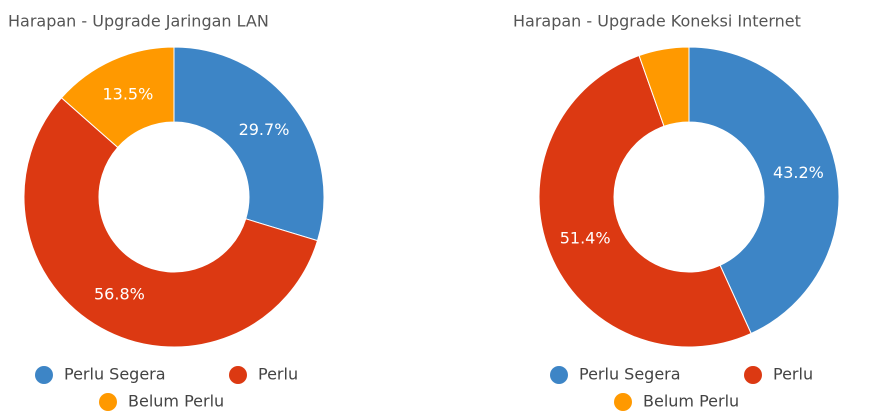 Image resolution: width=871 pixels, height=415 pixels. Describe the element at coordinates (127, 93) in the screenshot. I see `slice-label: 13.5%` at that location.